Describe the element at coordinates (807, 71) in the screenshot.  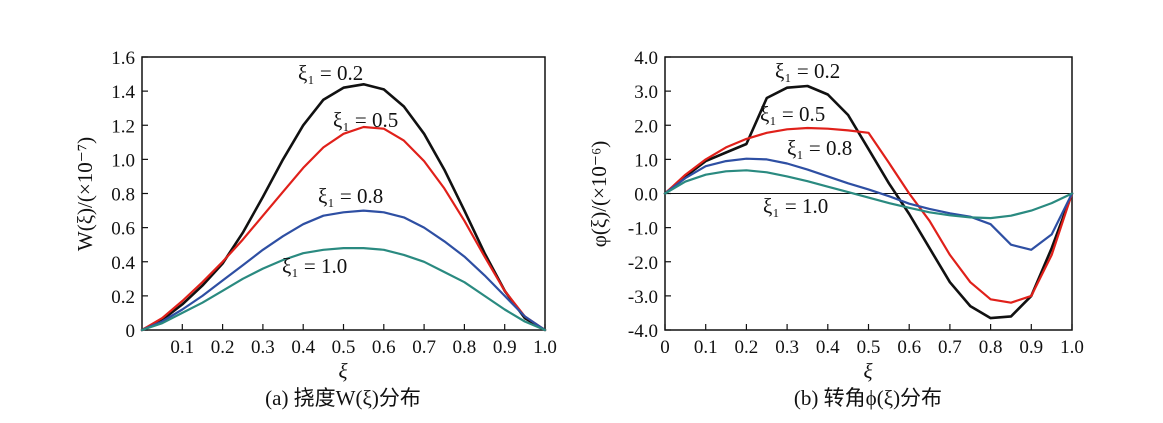
I see `panel-b-label-xi02: ξ₁ = 0.2` at that location.